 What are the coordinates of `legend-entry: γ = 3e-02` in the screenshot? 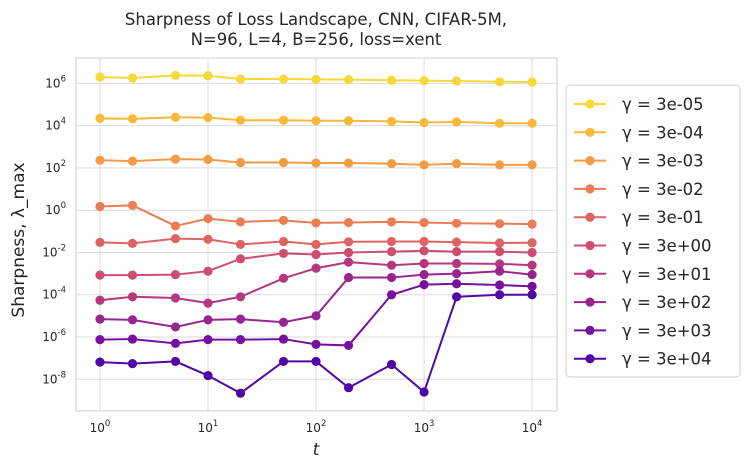 It's located at (639, 189).